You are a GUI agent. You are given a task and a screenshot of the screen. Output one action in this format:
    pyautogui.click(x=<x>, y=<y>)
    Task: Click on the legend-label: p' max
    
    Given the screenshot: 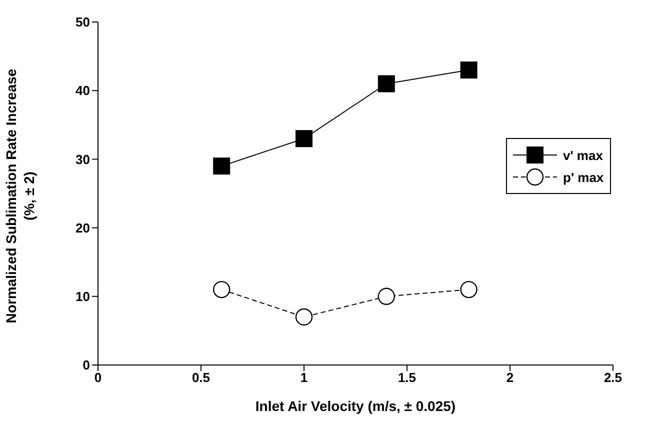 What is the action you would take?
    pyautogui.click(x=583, y=177)
    